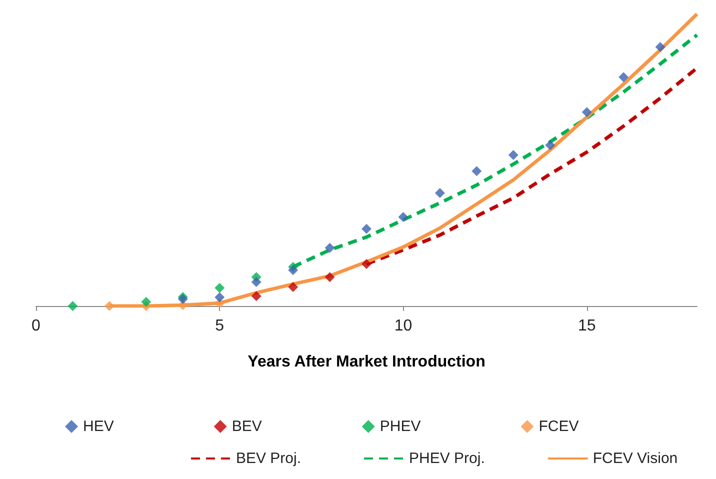 This screenshot has height=479, width=716. Describe the element at coordinates (587, 326) in the screenshot. I see `x-tick-label: 15` at that location.